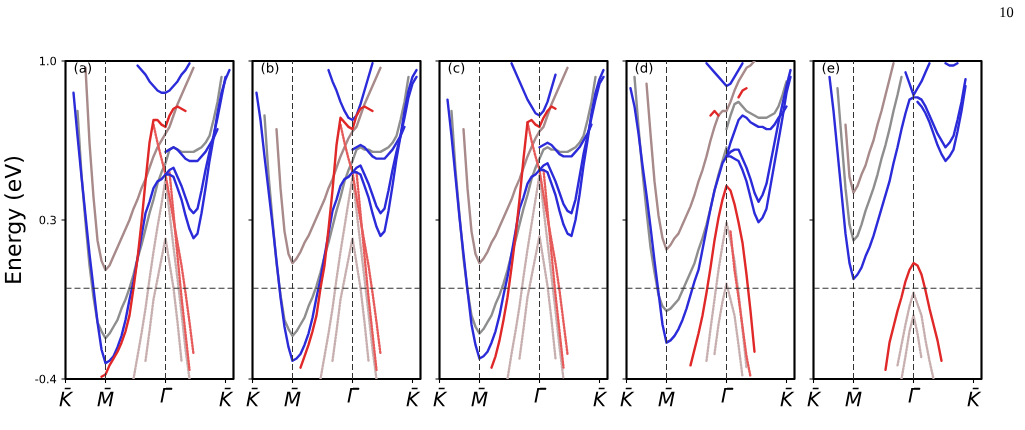 The width and height of the screenshot is (1025, 430). What do you see at coordinates (83, 68) in the screenshot?
I see `chart-title: (a)` at bounding box center [83, 68].